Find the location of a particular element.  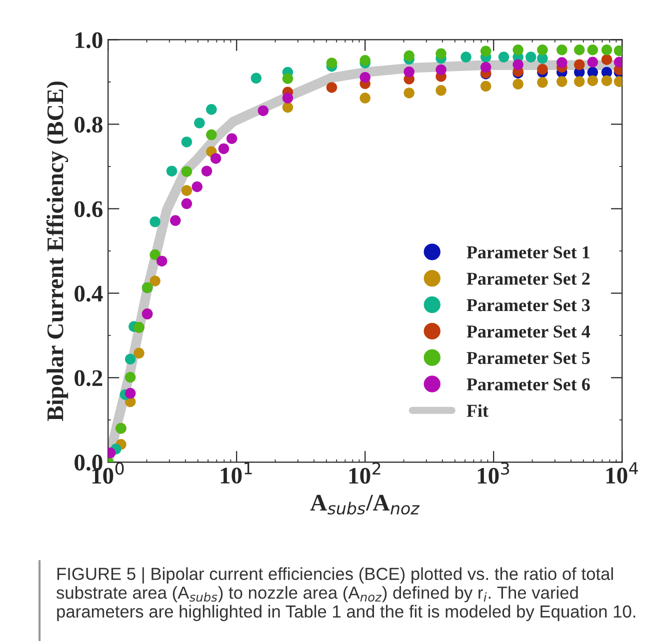

legend-label: Parameter Set 2 is located at coordinates (528, 278).